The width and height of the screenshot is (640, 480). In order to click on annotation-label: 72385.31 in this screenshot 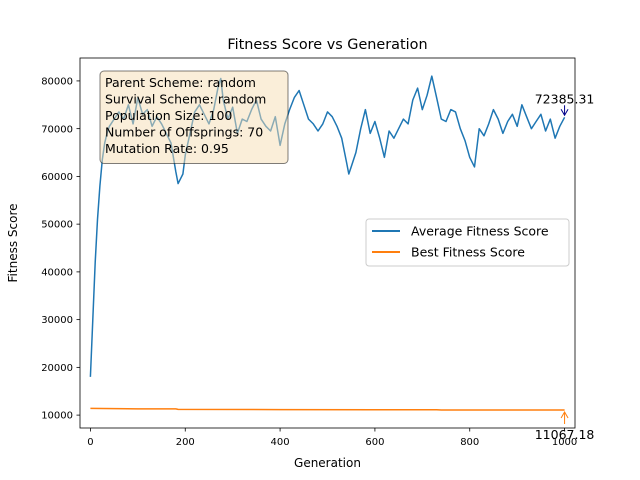, I will do `click(565, 98)`.